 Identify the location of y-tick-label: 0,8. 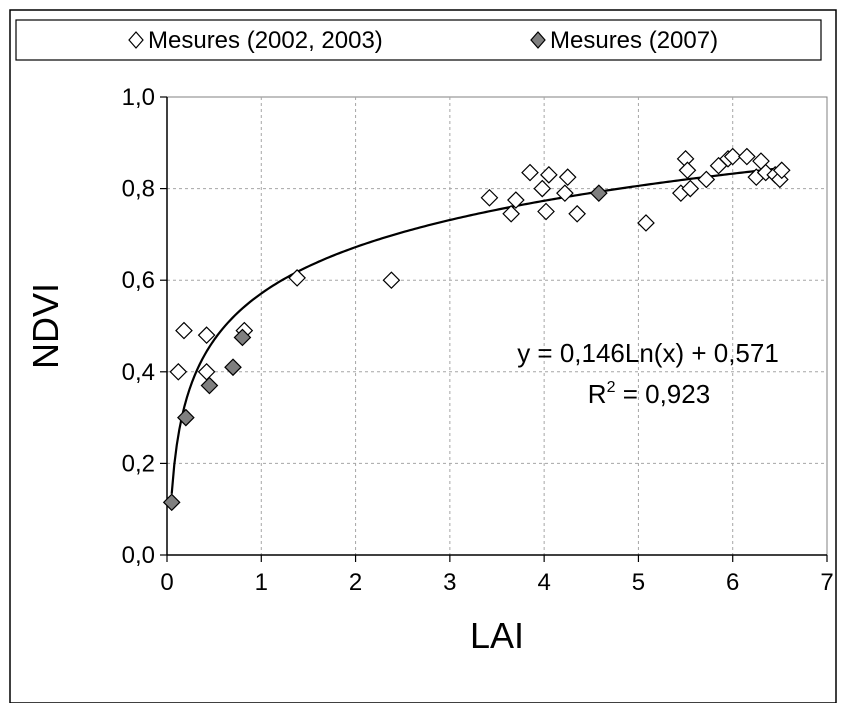
(138, 189).